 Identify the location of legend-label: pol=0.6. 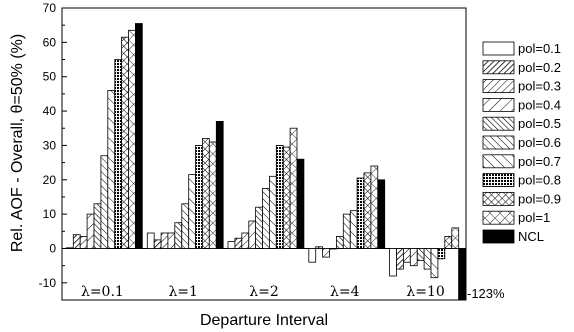
(539, 142).